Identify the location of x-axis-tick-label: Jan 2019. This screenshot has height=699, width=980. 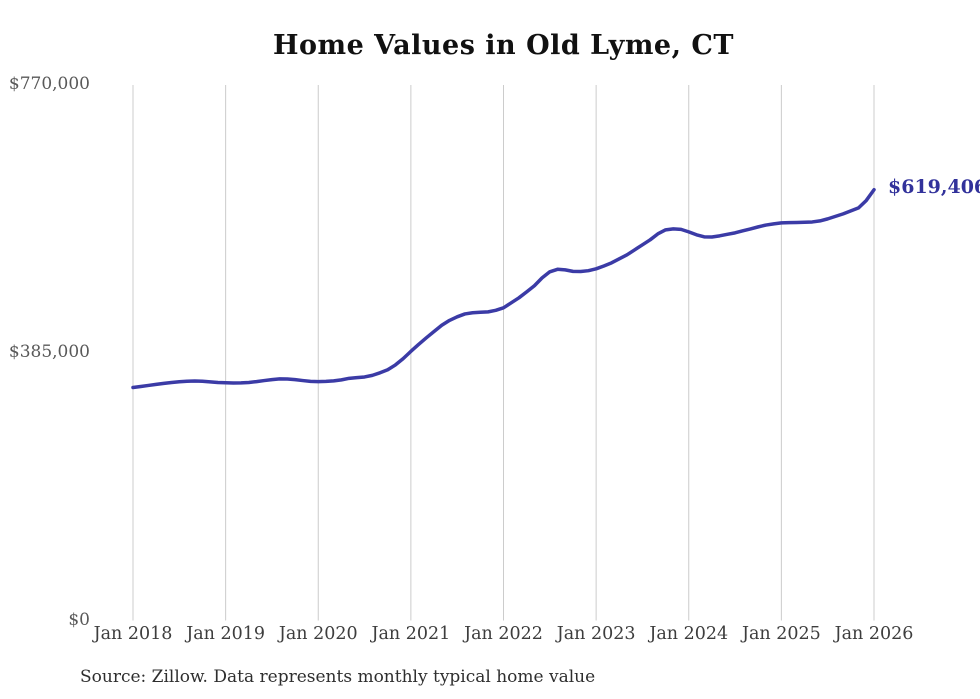
(226, 634).